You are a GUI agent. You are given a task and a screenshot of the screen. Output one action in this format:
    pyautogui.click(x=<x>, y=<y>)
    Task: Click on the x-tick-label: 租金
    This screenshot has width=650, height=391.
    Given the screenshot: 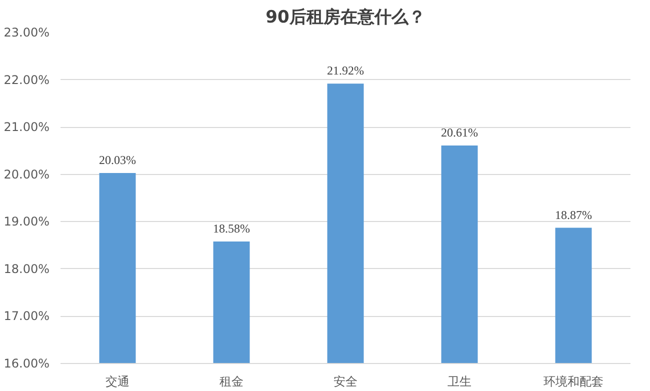 What is the action you would take?
    pyautogui.click(x=232, y=381)
    